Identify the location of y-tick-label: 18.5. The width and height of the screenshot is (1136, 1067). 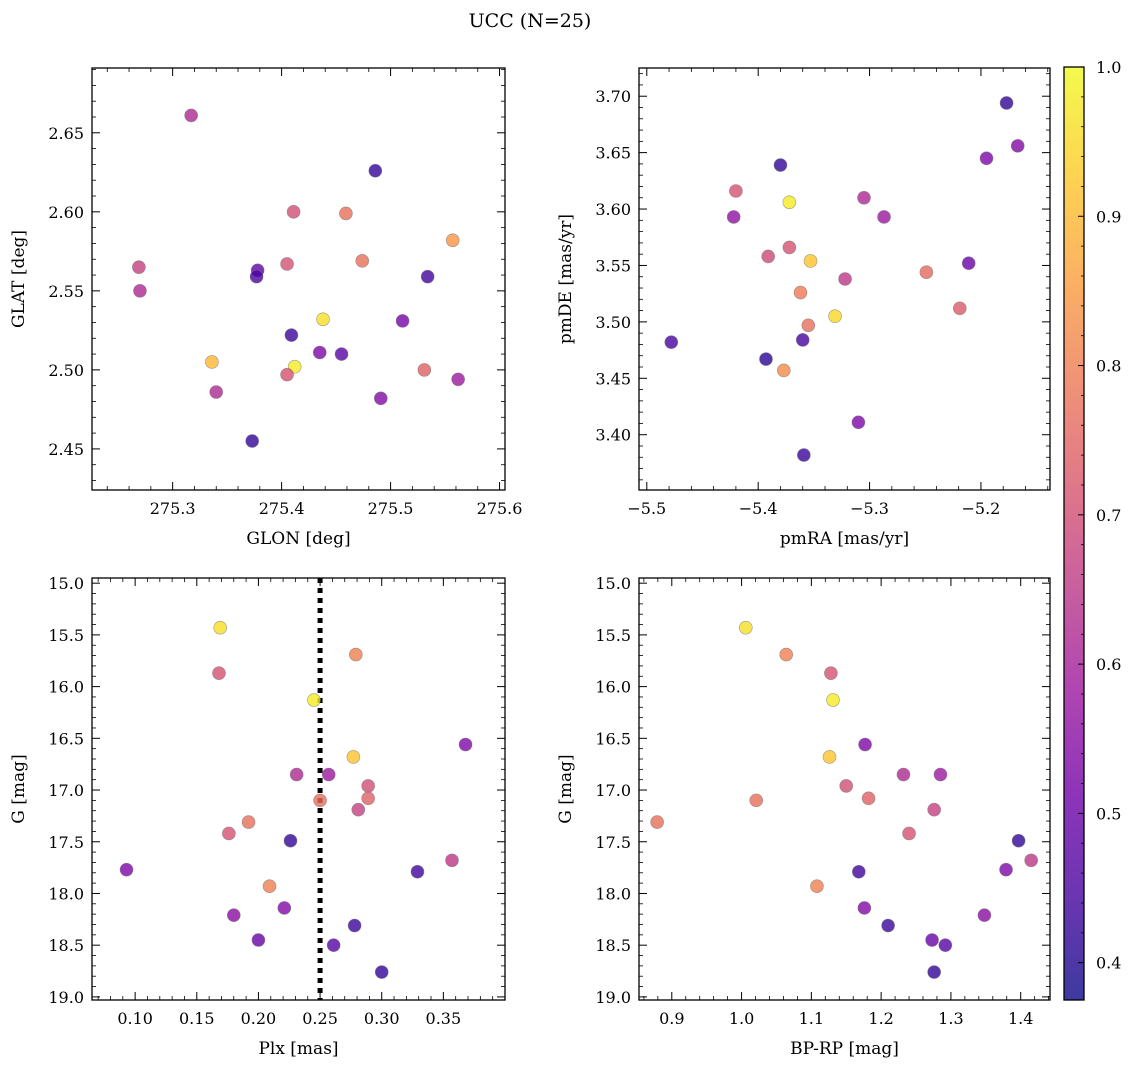
(613, 945).